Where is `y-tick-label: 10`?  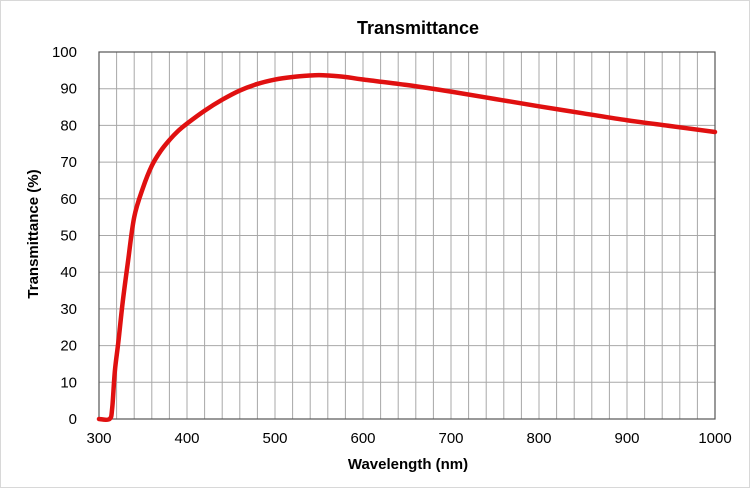 y-tick-label: 10 is located at coordinates (68, 382).